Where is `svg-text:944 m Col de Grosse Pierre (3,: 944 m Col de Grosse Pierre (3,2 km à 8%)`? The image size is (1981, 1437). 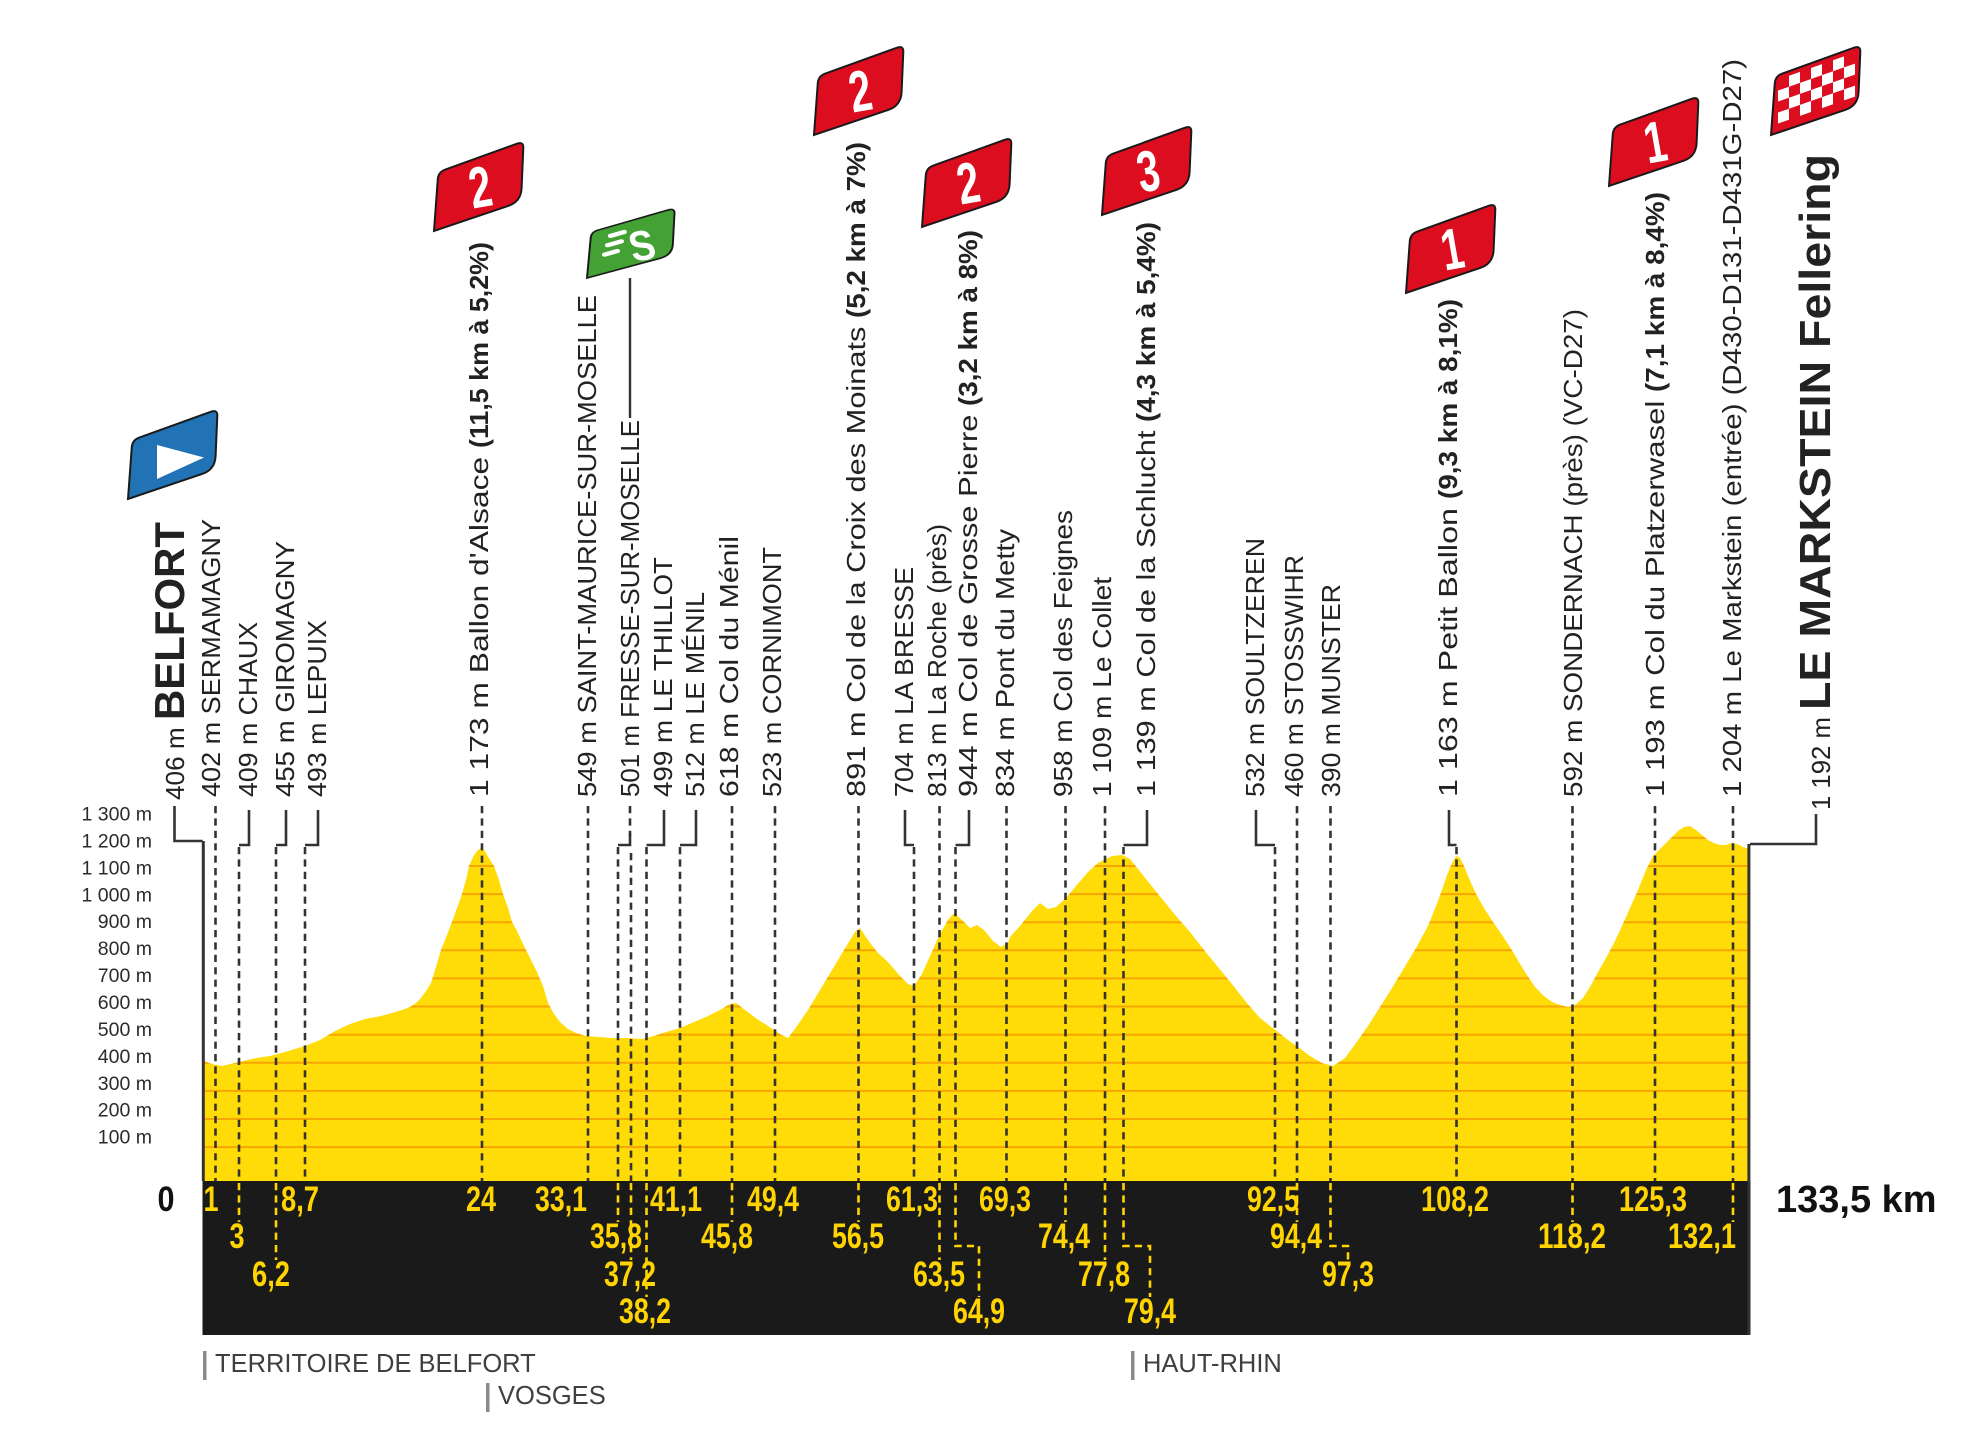
svg-text:944 m Col de Grosse Pierre (3,: 944 m Col de Grosse Pierre (3,2 km à 8%) is located at coordinates (968, 513).